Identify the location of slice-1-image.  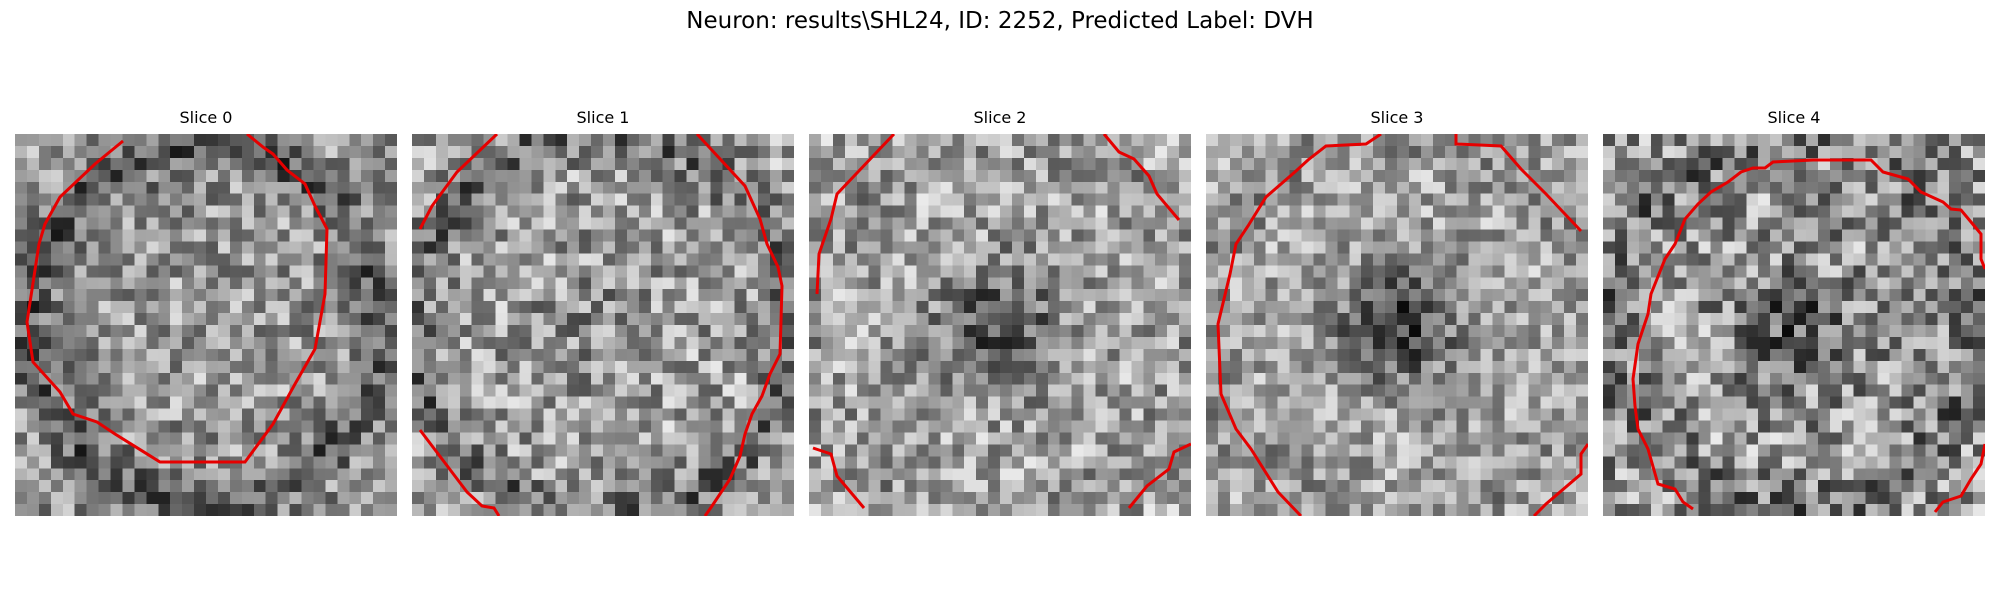
(603, 325).